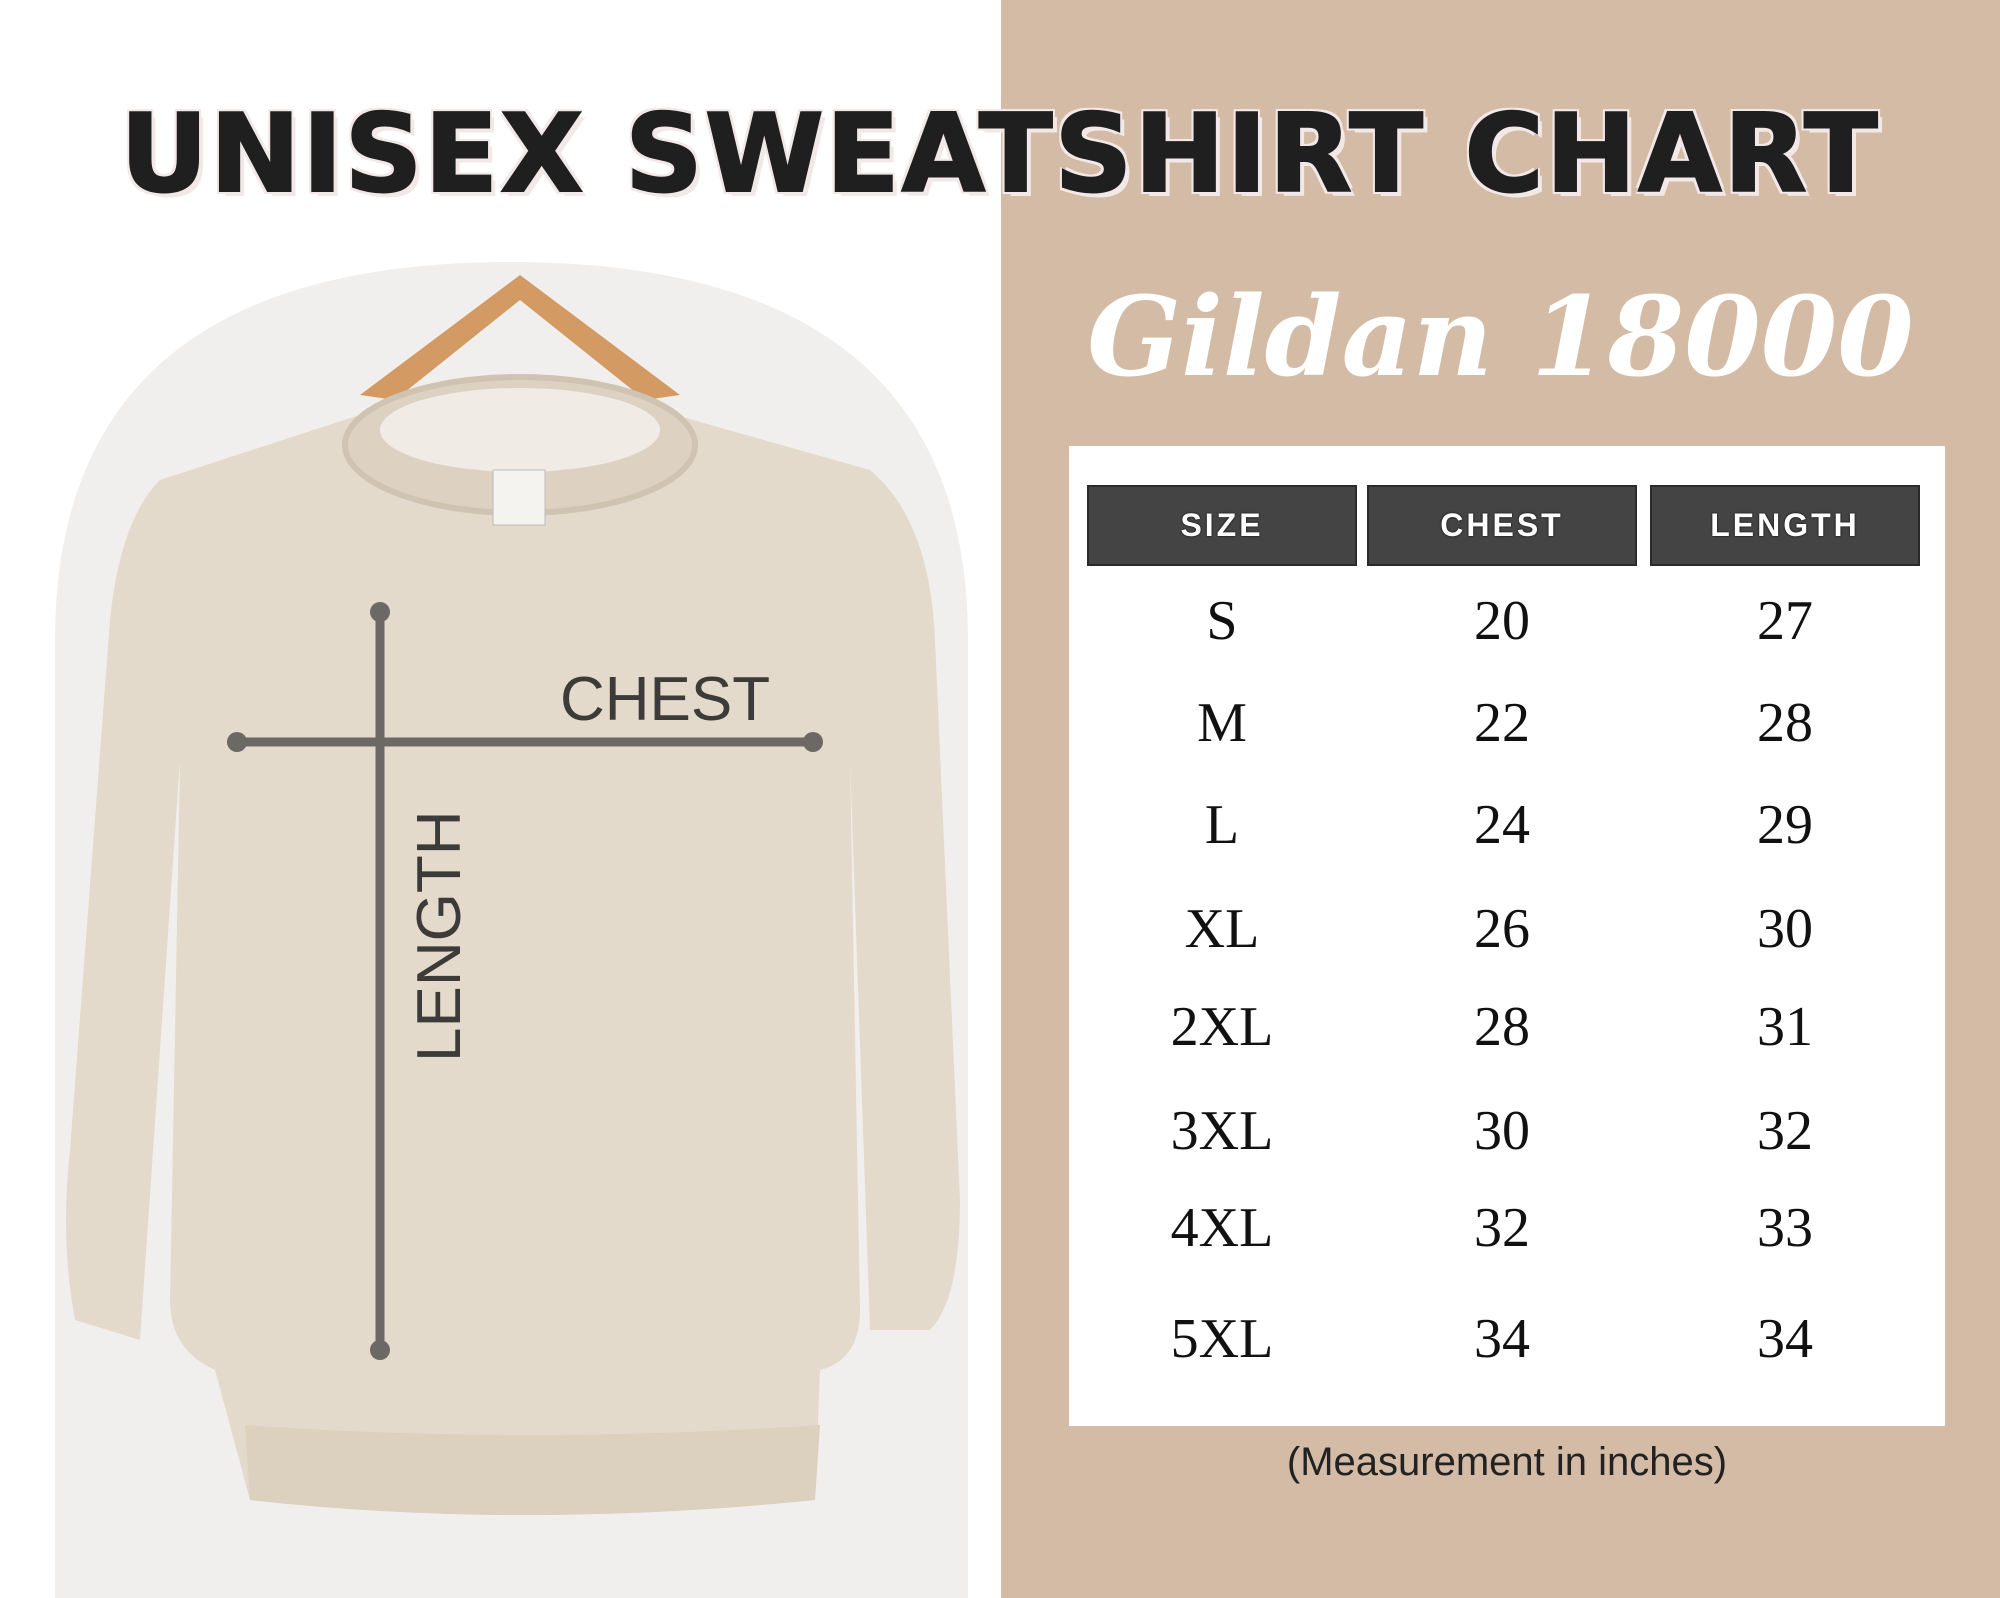 The height and width of the screenshot is (1598, 2000). I want to click on cell-size: L, so click(1222, 825).